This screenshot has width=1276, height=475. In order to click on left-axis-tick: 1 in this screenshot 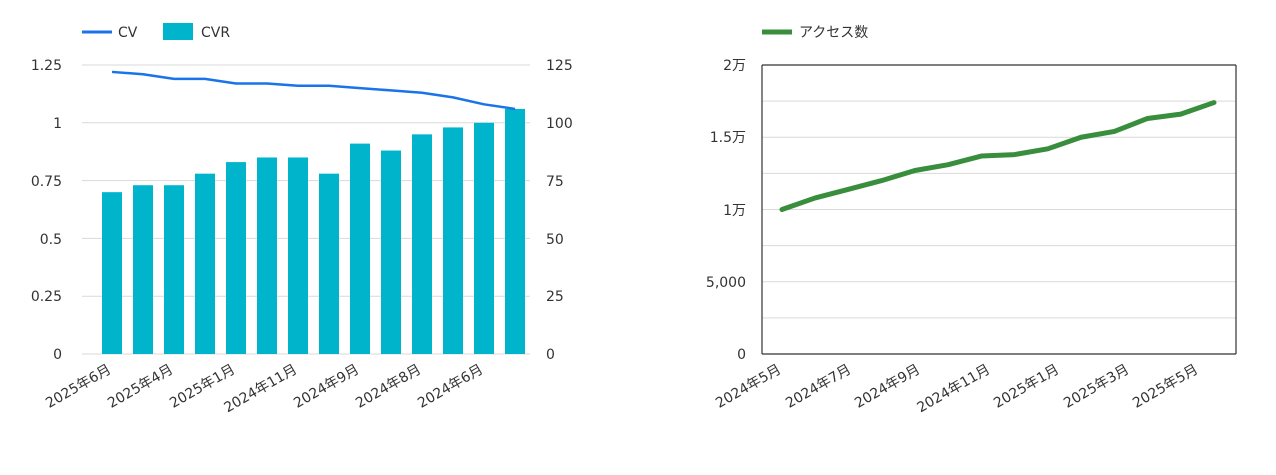, I will do `click(57, 124)`.